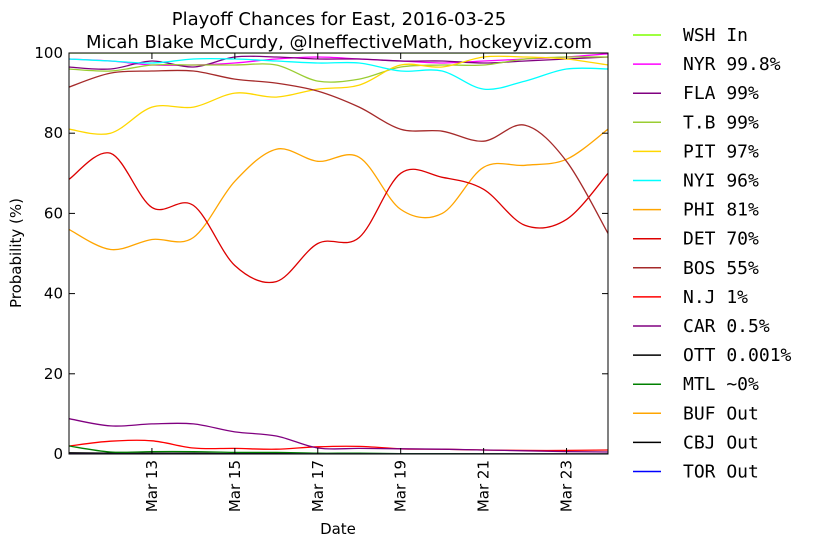 The height and width of the screenshot is (548, 832). I want to click on series-line-tb, so click(338, 69).